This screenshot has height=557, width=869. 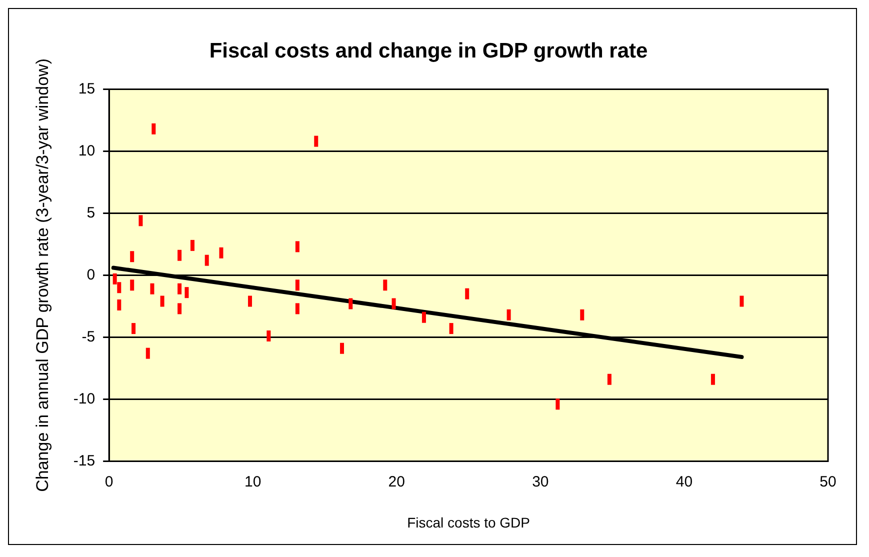 What do you see at coordinates (91, 213) in the screenshot?
I see `y-tick-label: 5` at bounding box center [91, 213].